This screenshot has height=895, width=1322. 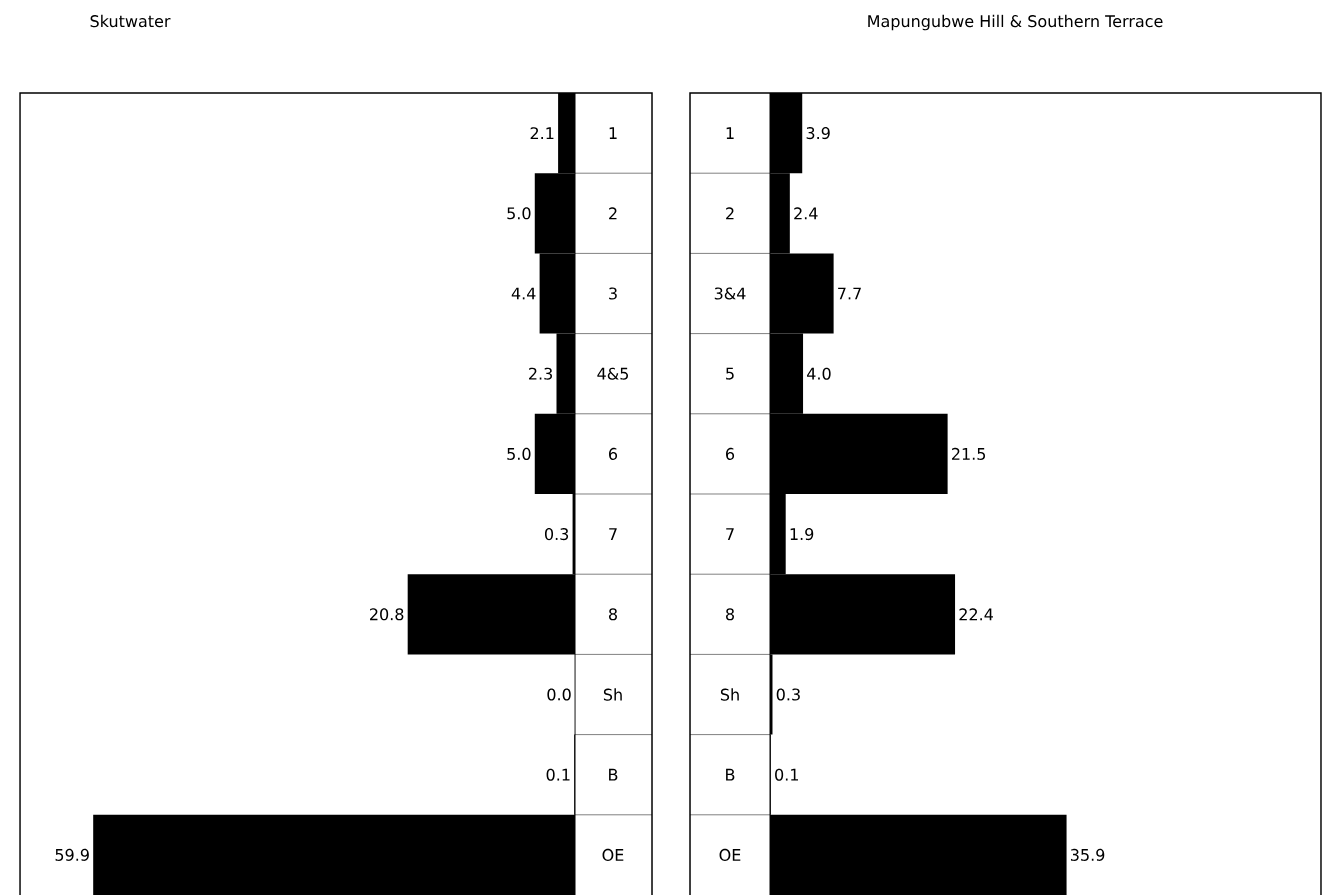 I want to click on data-label: 22.4, so click(x=976, y=614).